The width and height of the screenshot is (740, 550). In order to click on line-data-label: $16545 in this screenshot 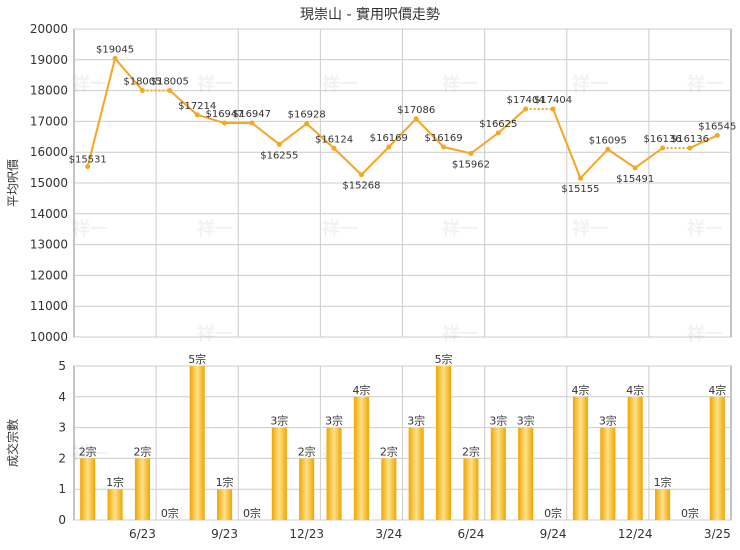, I will do `click(717, 126)`.